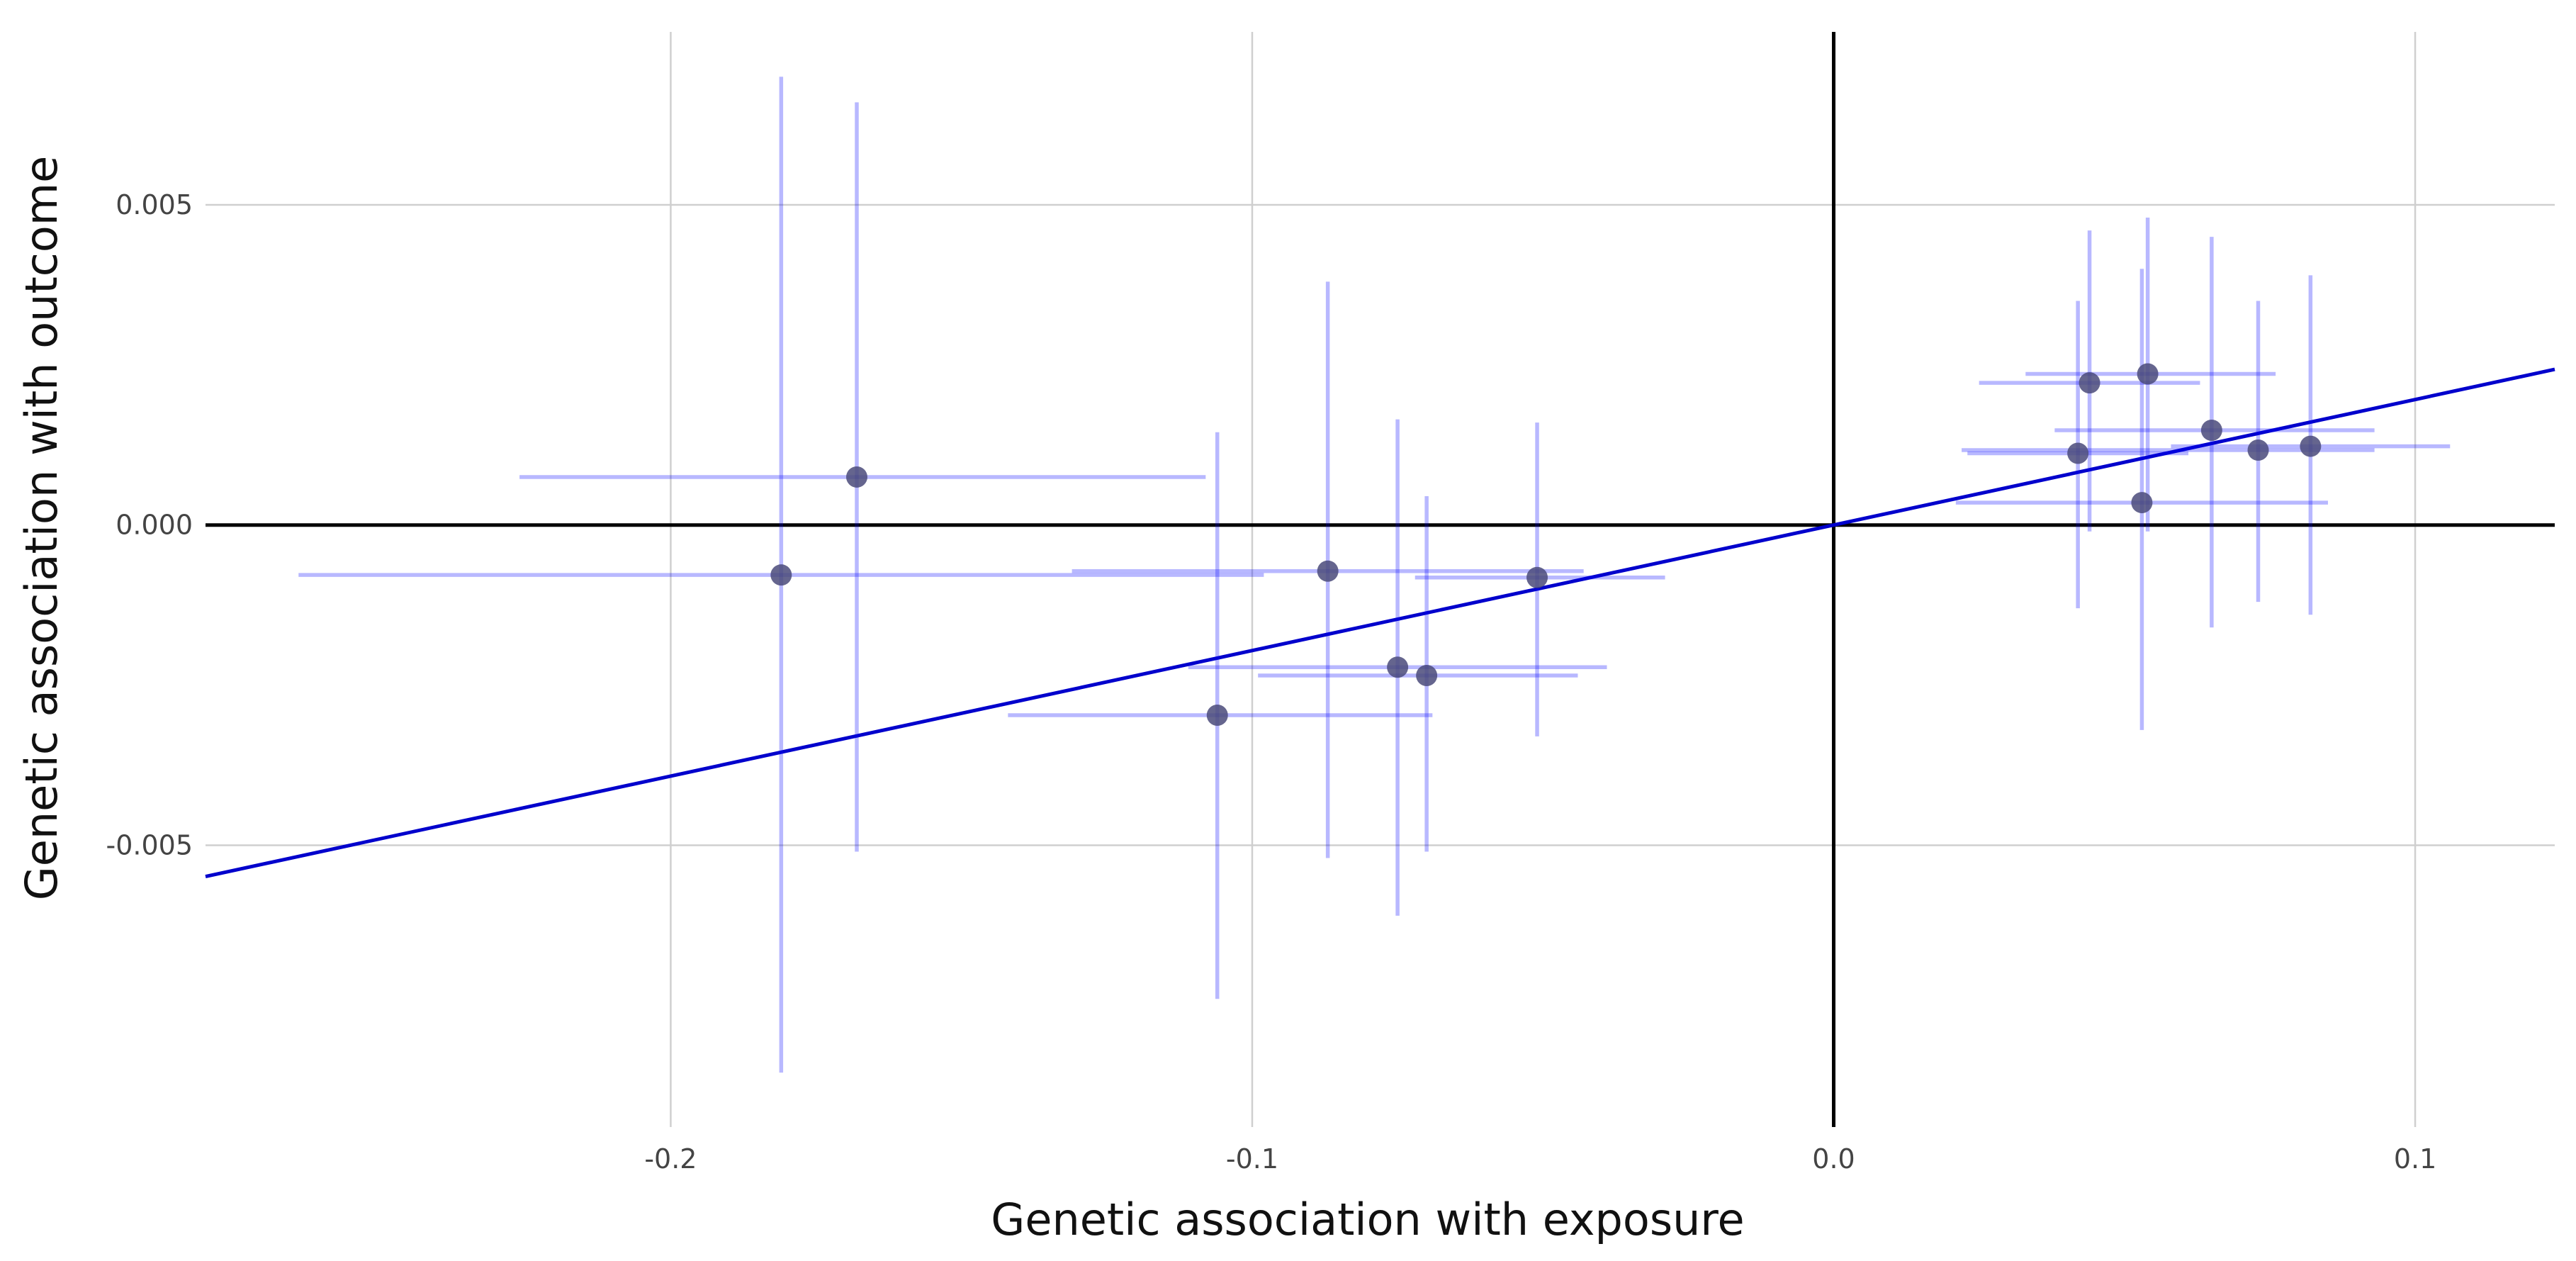  I want to click on y-tick-label: 0.005, so click(154, 204).